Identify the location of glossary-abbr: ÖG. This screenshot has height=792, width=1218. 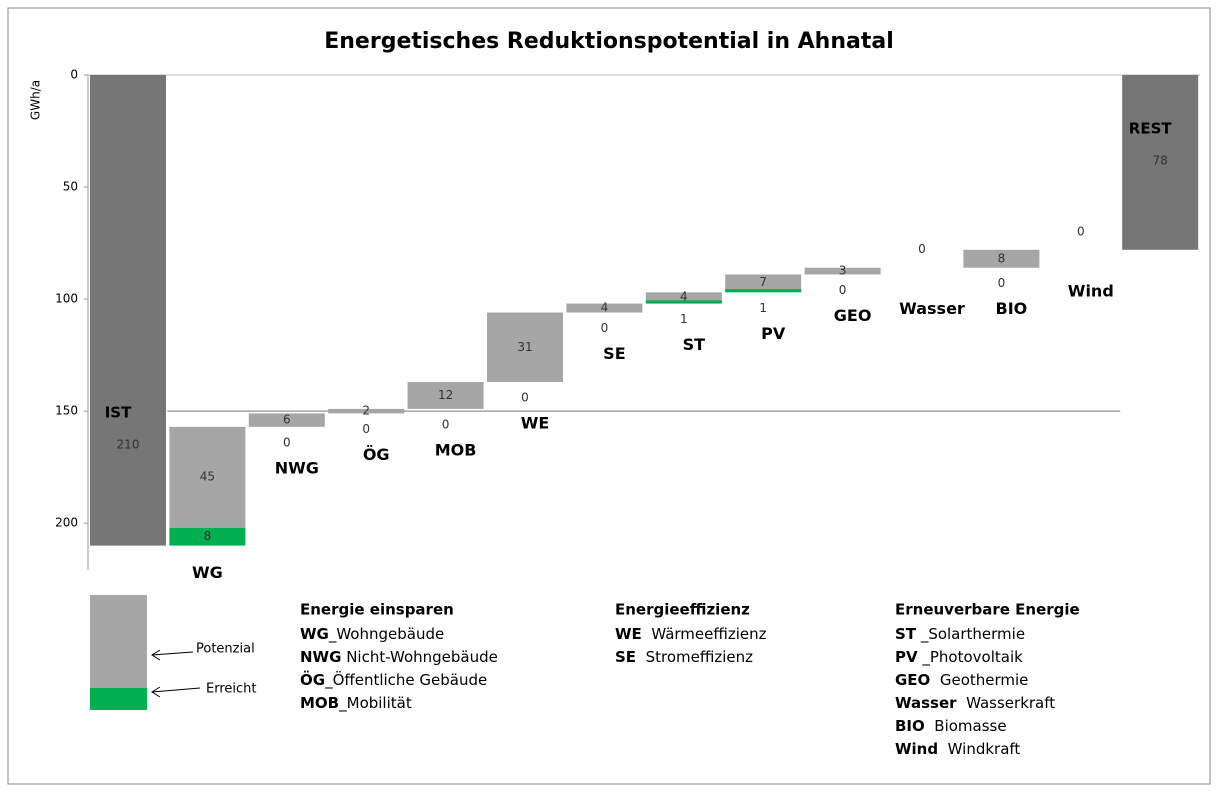
(312, 679).